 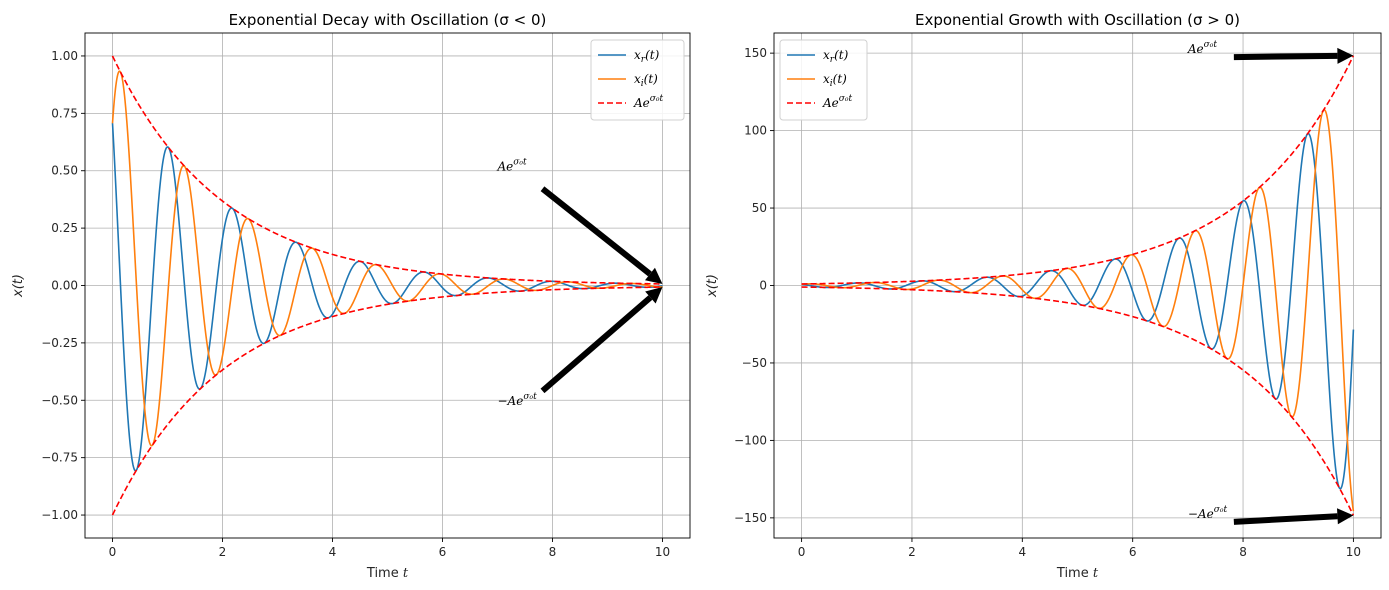 What do you see at coordinates (759, 208) in the screenshot?
I see `y-tick-label: 50` at bounding box center [759, 208].